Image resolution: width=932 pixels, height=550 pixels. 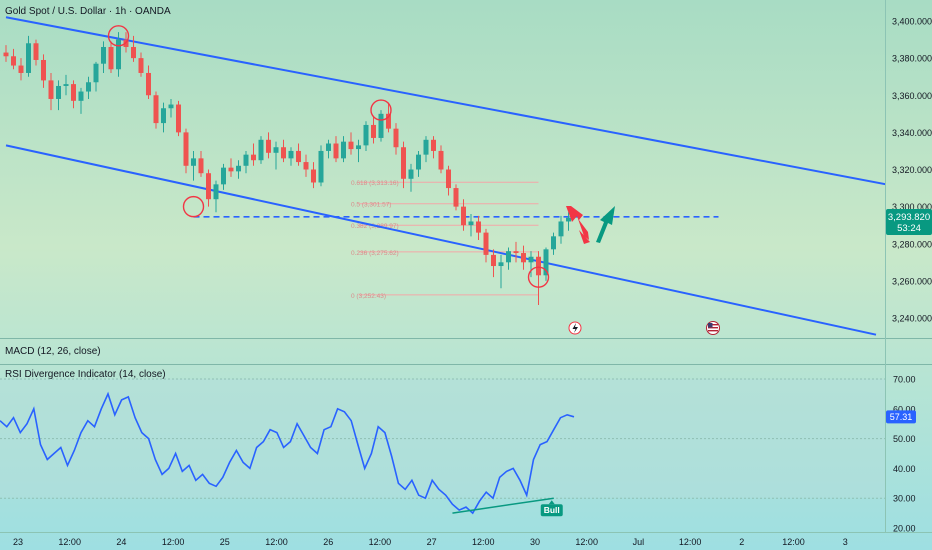 What do you see at coordinates (909, 222) in the screenshot?
I see `current-price-tag: 3,293.820 53:24` at bounding box center [909, 222].